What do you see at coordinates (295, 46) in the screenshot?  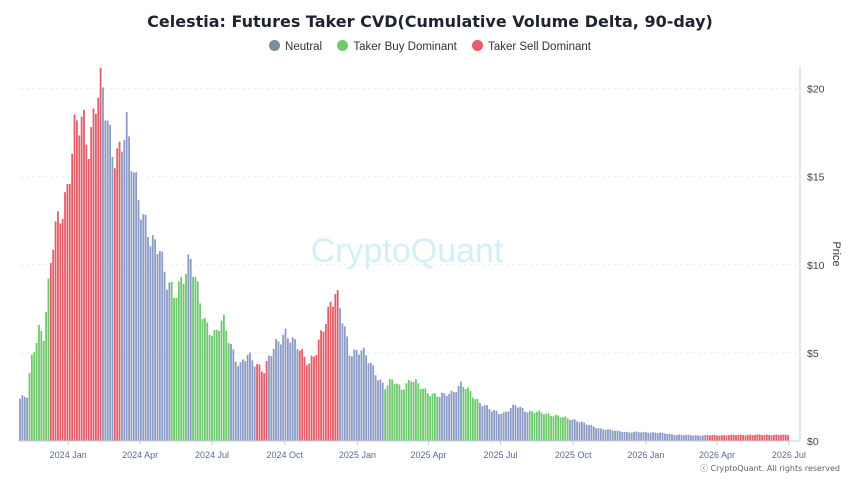 I see `legend-item-neutral: Neutral` at bounding box center [295, 46].